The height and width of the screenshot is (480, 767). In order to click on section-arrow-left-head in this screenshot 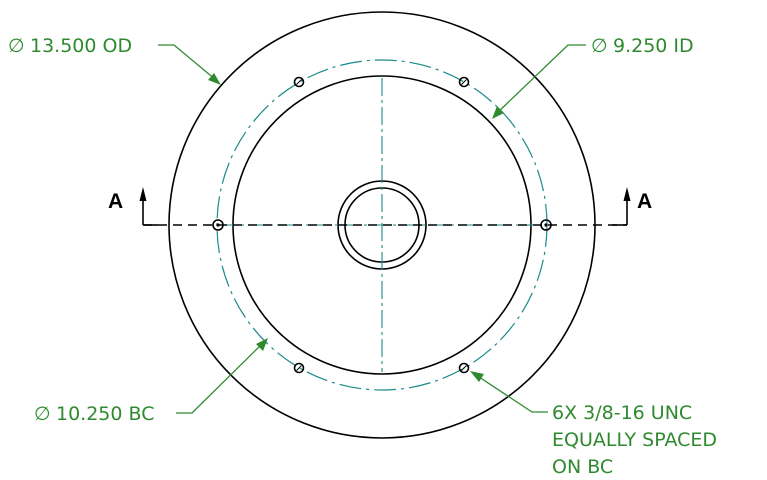, I will do `click(143, 194)`.